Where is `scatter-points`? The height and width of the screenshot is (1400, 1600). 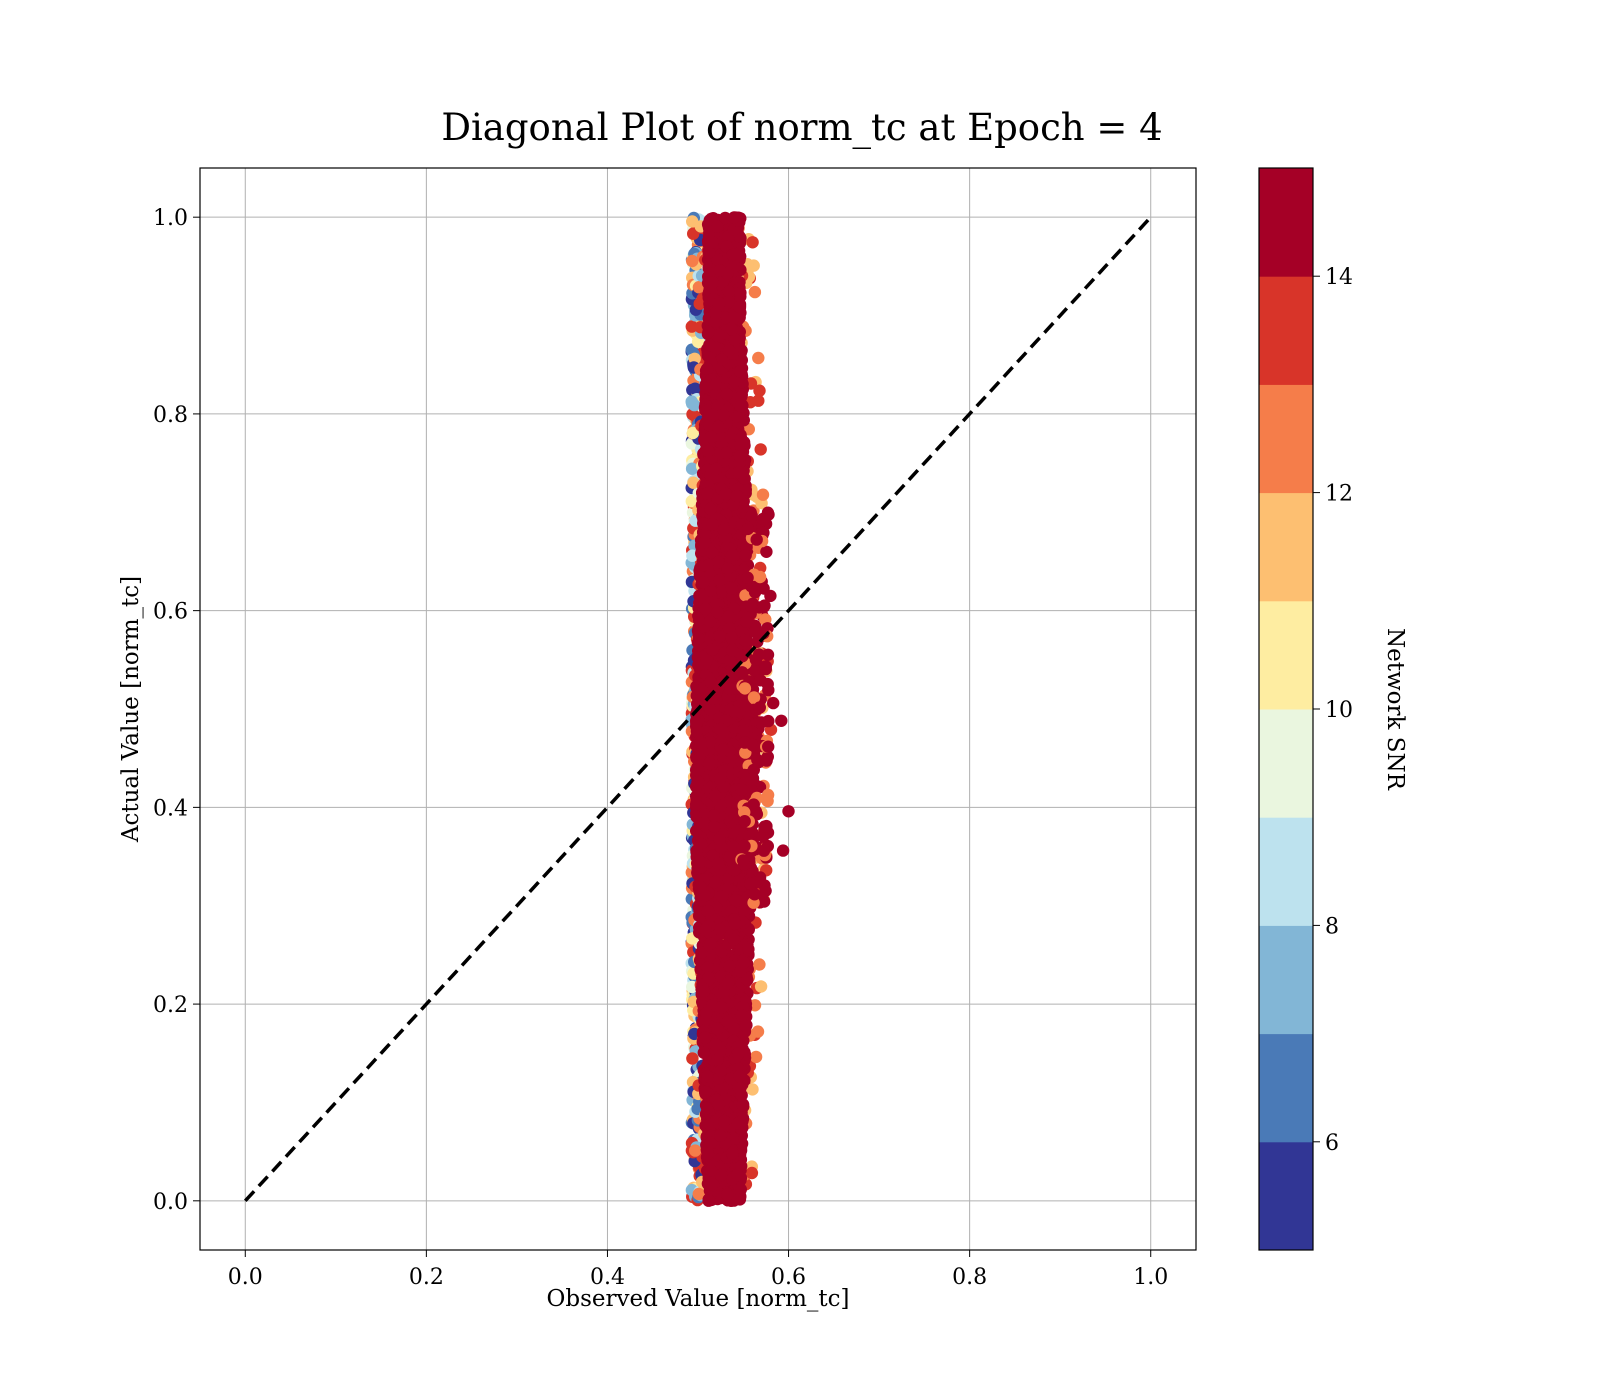
scatter-points is located at coordinates (740, 709).